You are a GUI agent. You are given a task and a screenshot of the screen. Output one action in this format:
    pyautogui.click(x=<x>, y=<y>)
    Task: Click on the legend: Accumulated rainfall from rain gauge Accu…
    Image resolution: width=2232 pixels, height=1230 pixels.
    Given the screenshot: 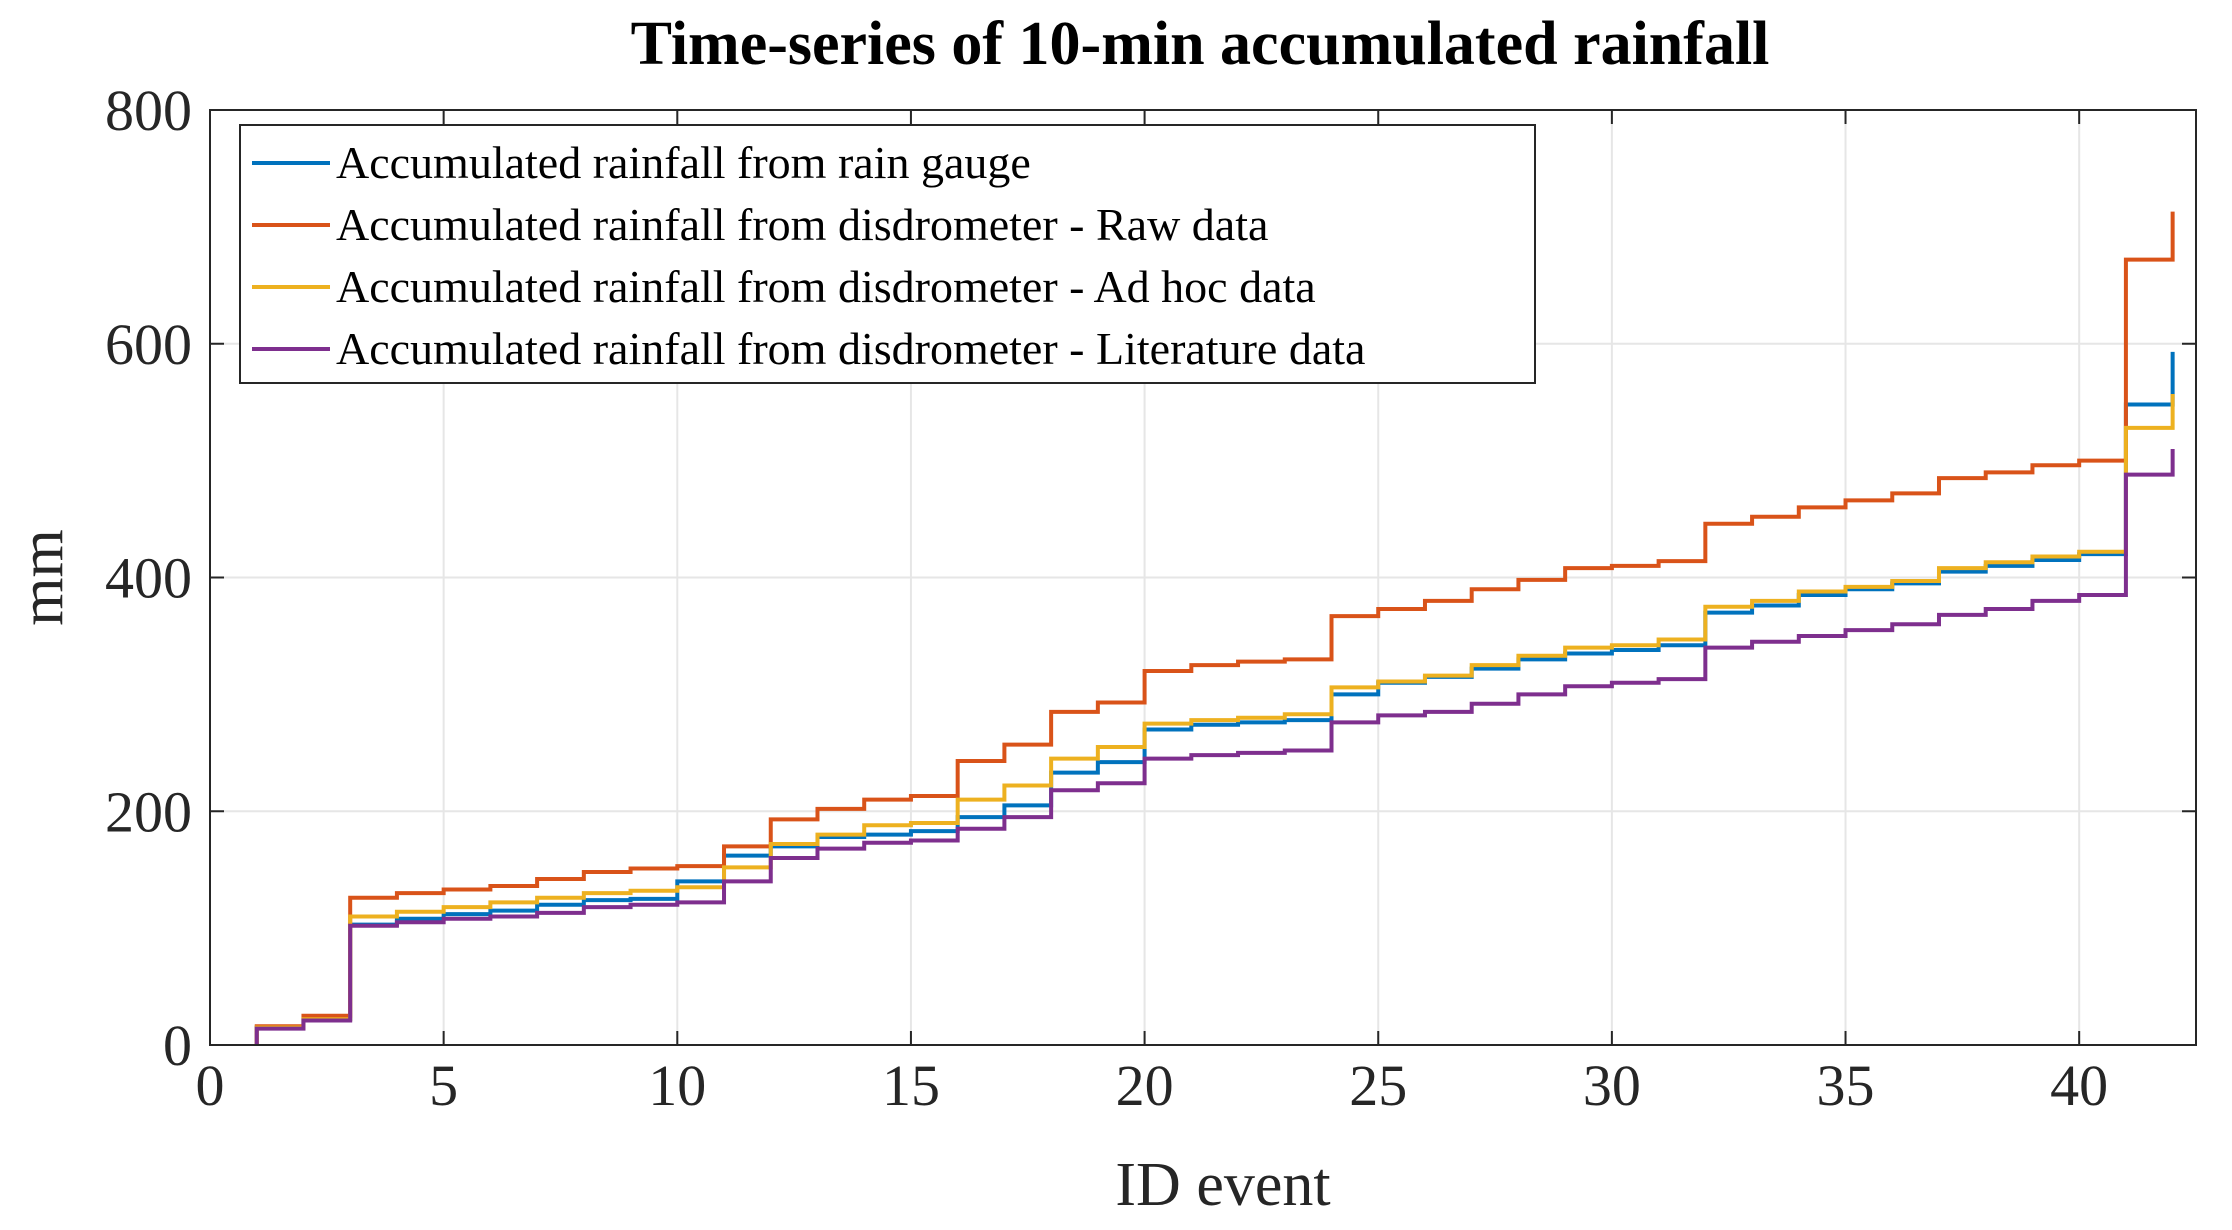 What is the action you would take?
    pyautogui.click(x=887, y=254)
    